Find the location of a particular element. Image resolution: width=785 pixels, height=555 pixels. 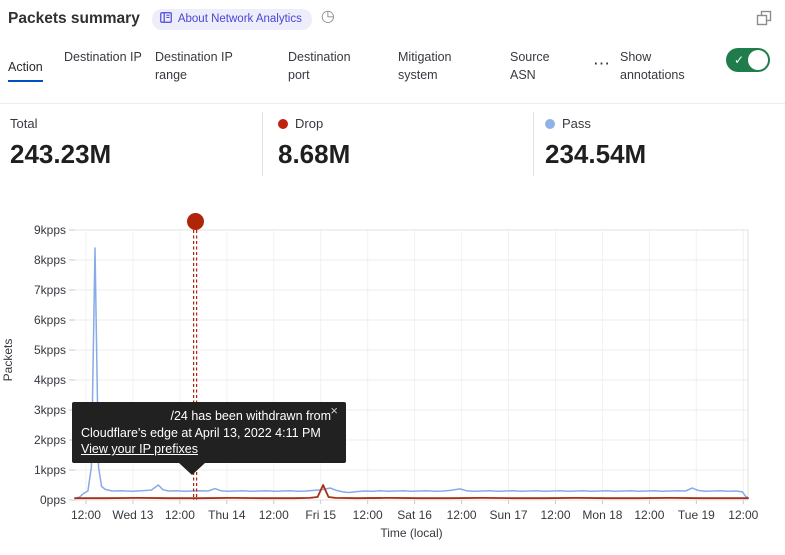

expand-restore-icon is located at coordinates (764, 21).